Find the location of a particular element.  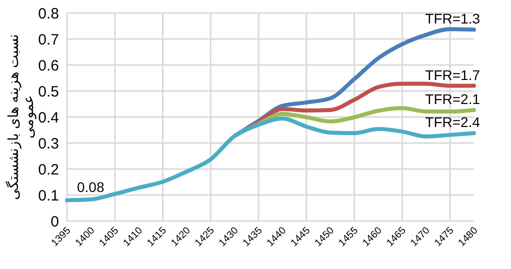

y-tick-label: 0.7 is located at coordinates (48, 39).